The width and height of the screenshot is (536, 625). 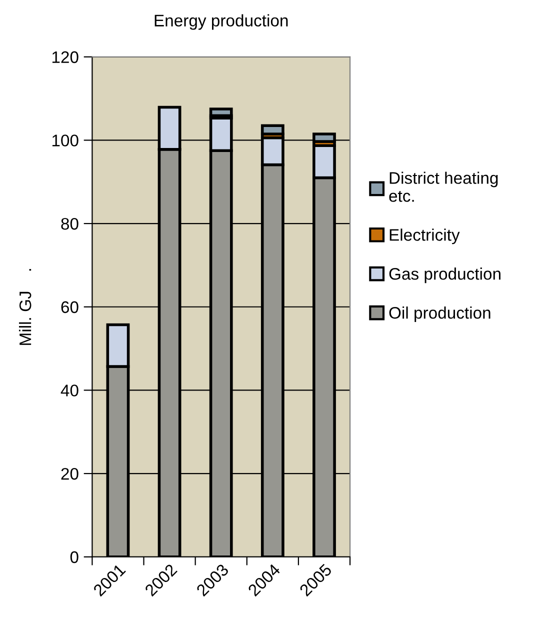 What do you see at coordinates (69, 224) in the screenshot?
I see `y-tick-label: 80` at bounding box center [69, 224].